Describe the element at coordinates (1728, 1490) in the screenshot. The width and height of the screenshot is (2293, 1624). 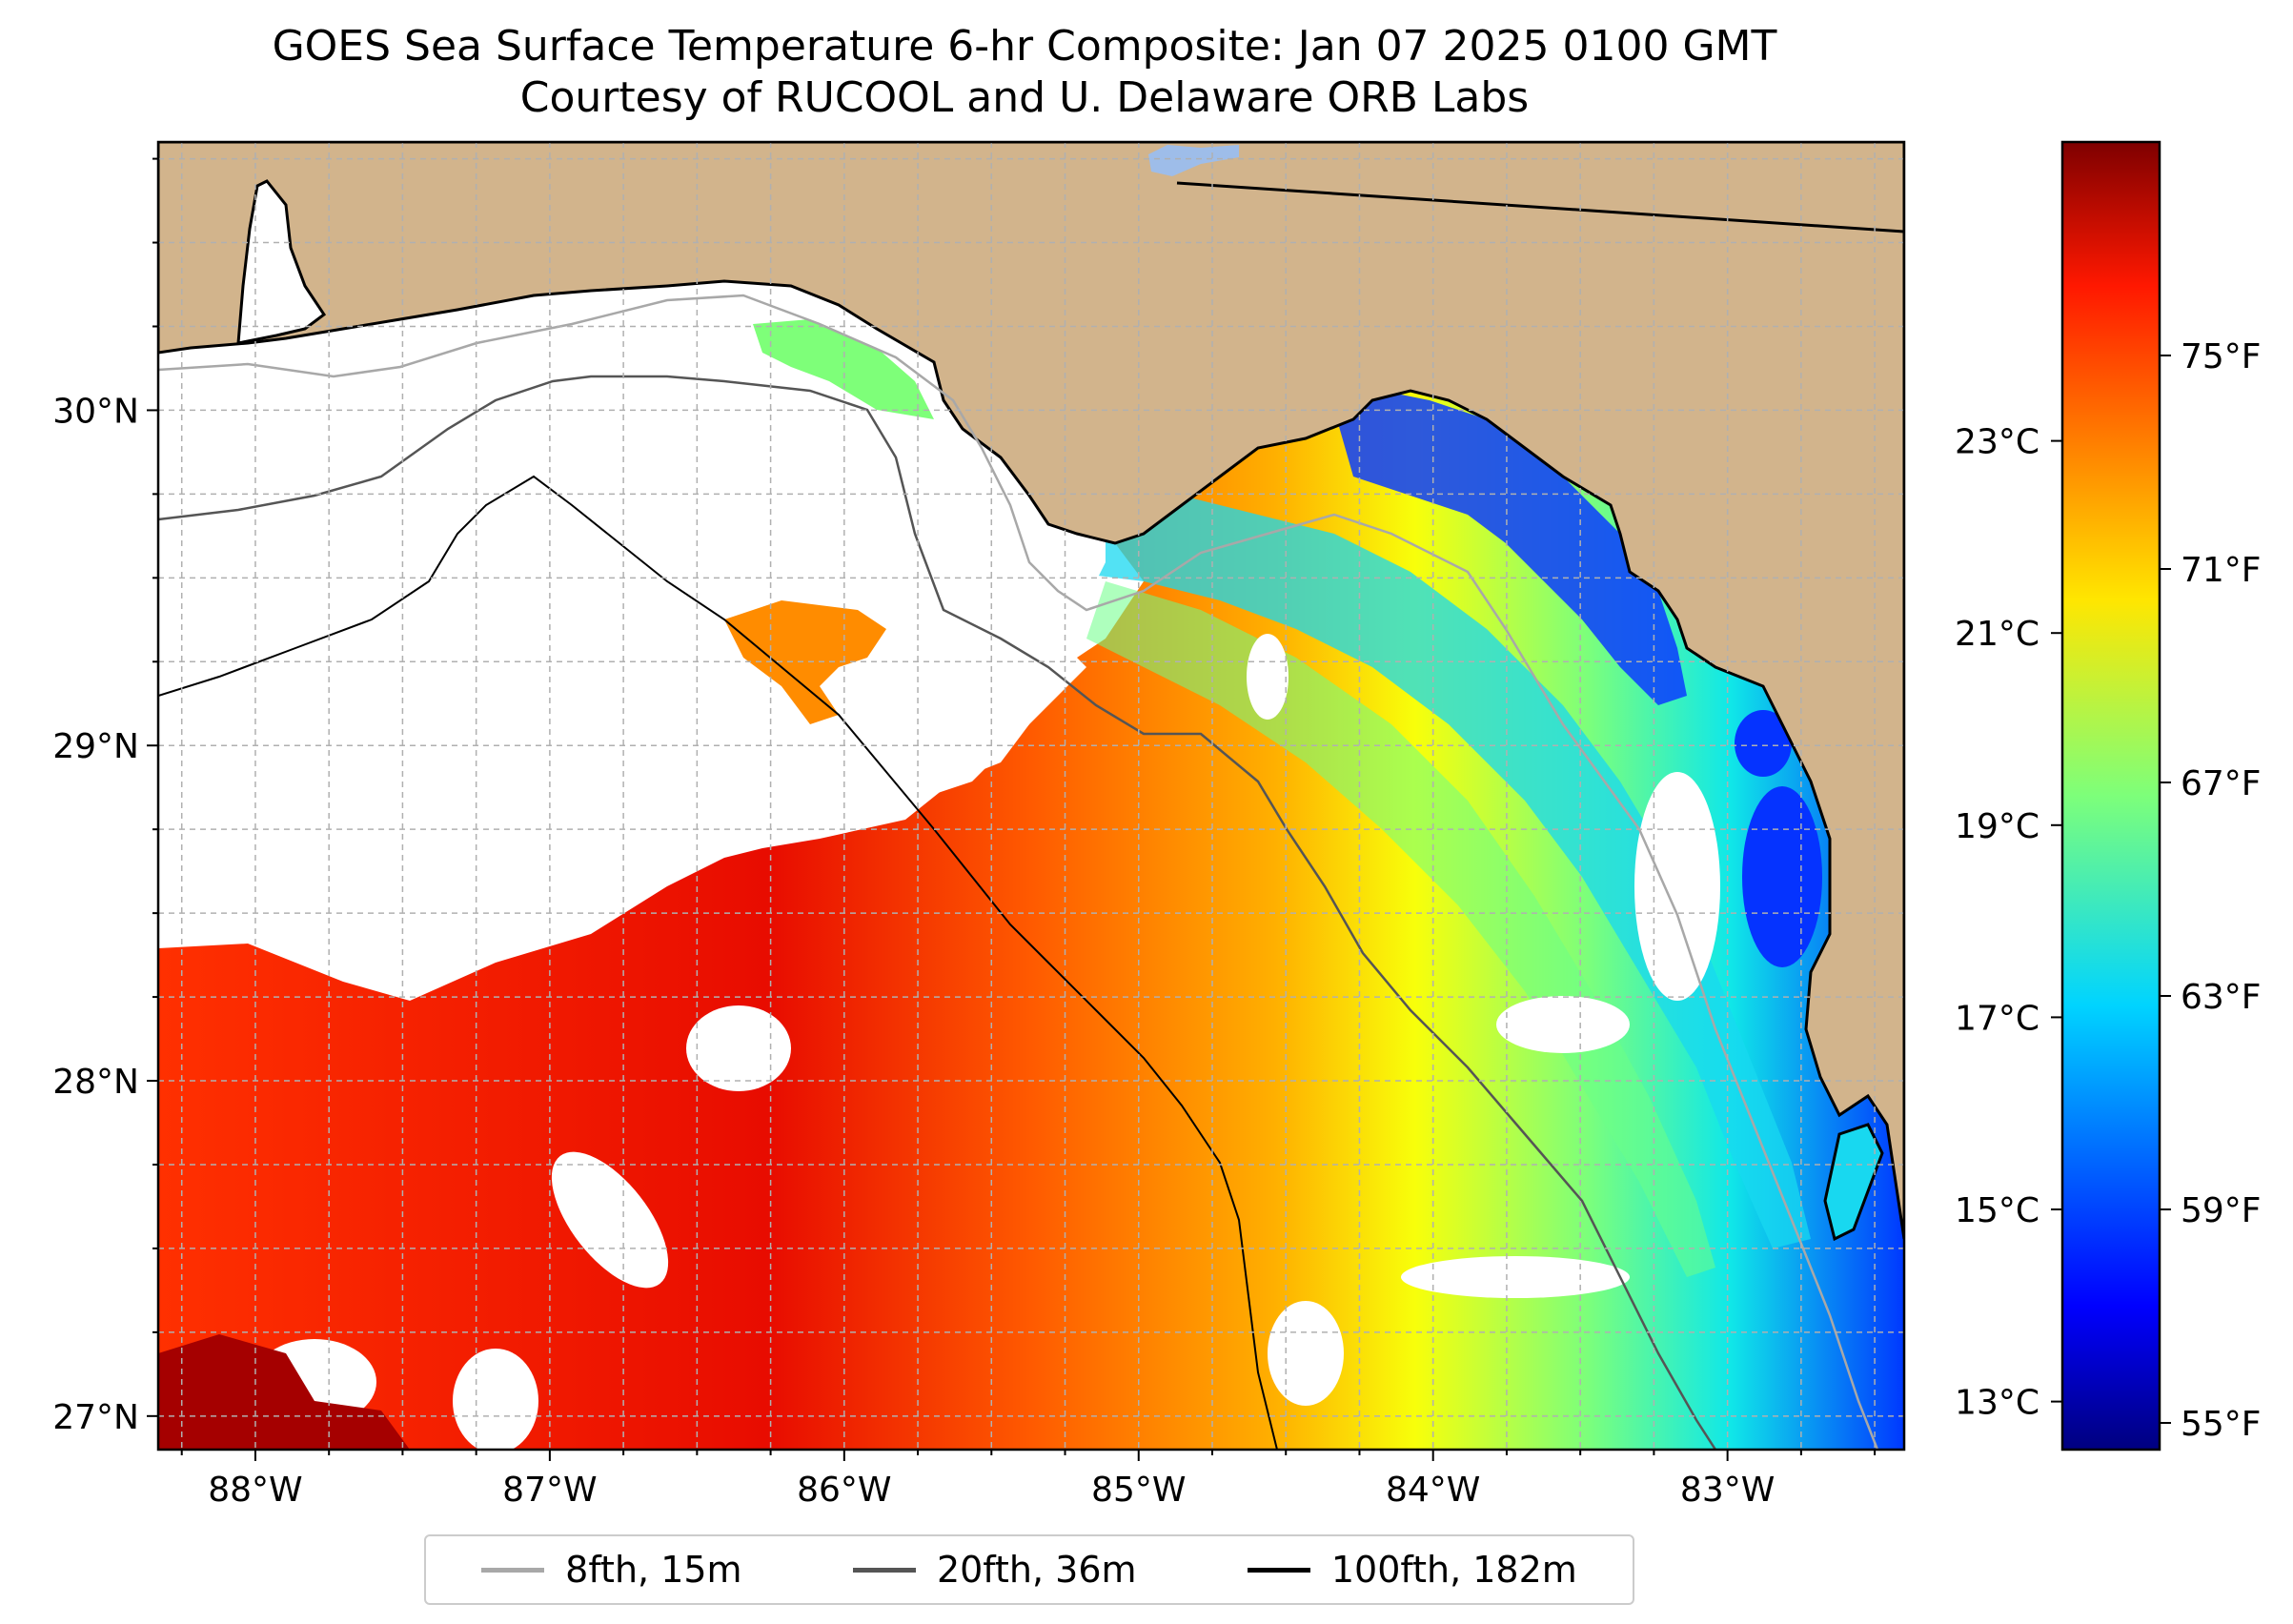
I see `lon-tick-label: 83°W` at that location.